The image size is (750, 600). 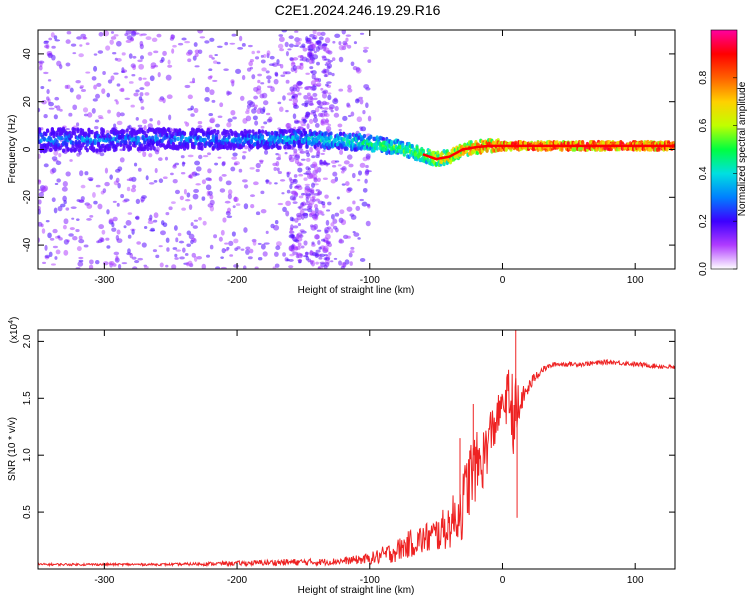 What do you see at coordinates (237, 280) in the screenshot?
I see `spectrogram-x-tick-label: -200` at bounding box center [237, 280].